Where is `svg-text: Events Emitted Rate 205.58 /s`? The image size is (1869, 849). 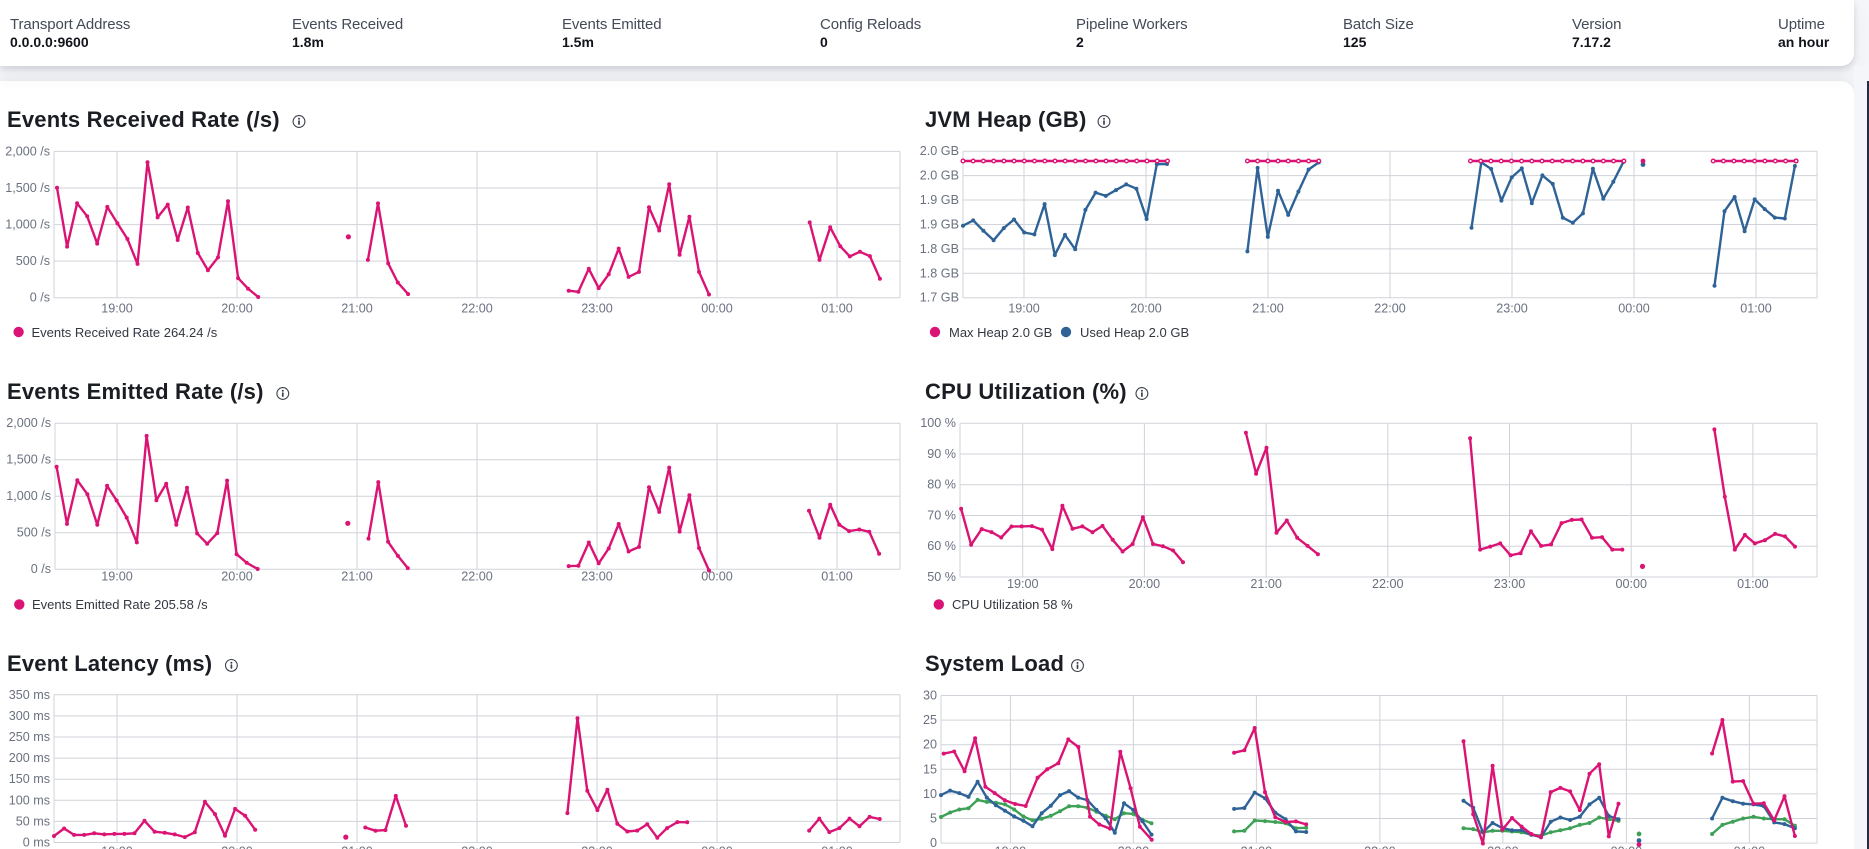
svg-text: Events Emitted Rate 205.58 /s is located at coordinates (120, 604).